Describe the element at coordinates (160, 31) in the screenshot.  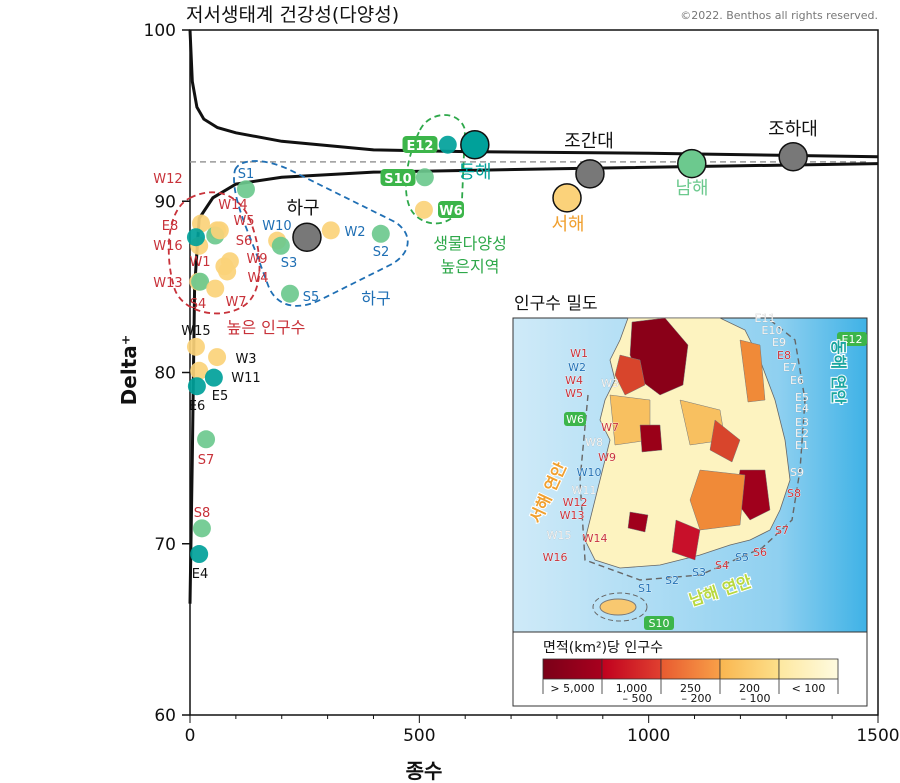
I see `y-tick-label: 100` at that location.